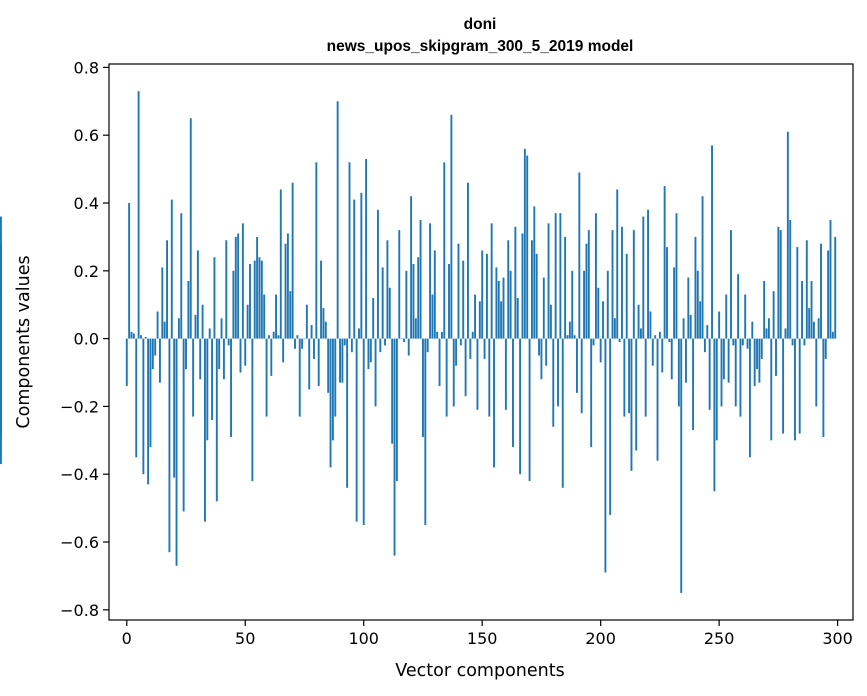 This screenshot has height=696, width=867. What do you see at coordinates (245, 638) in the screenshot?
I see `x-tick-label: 50` at bounding box center [245, 638].